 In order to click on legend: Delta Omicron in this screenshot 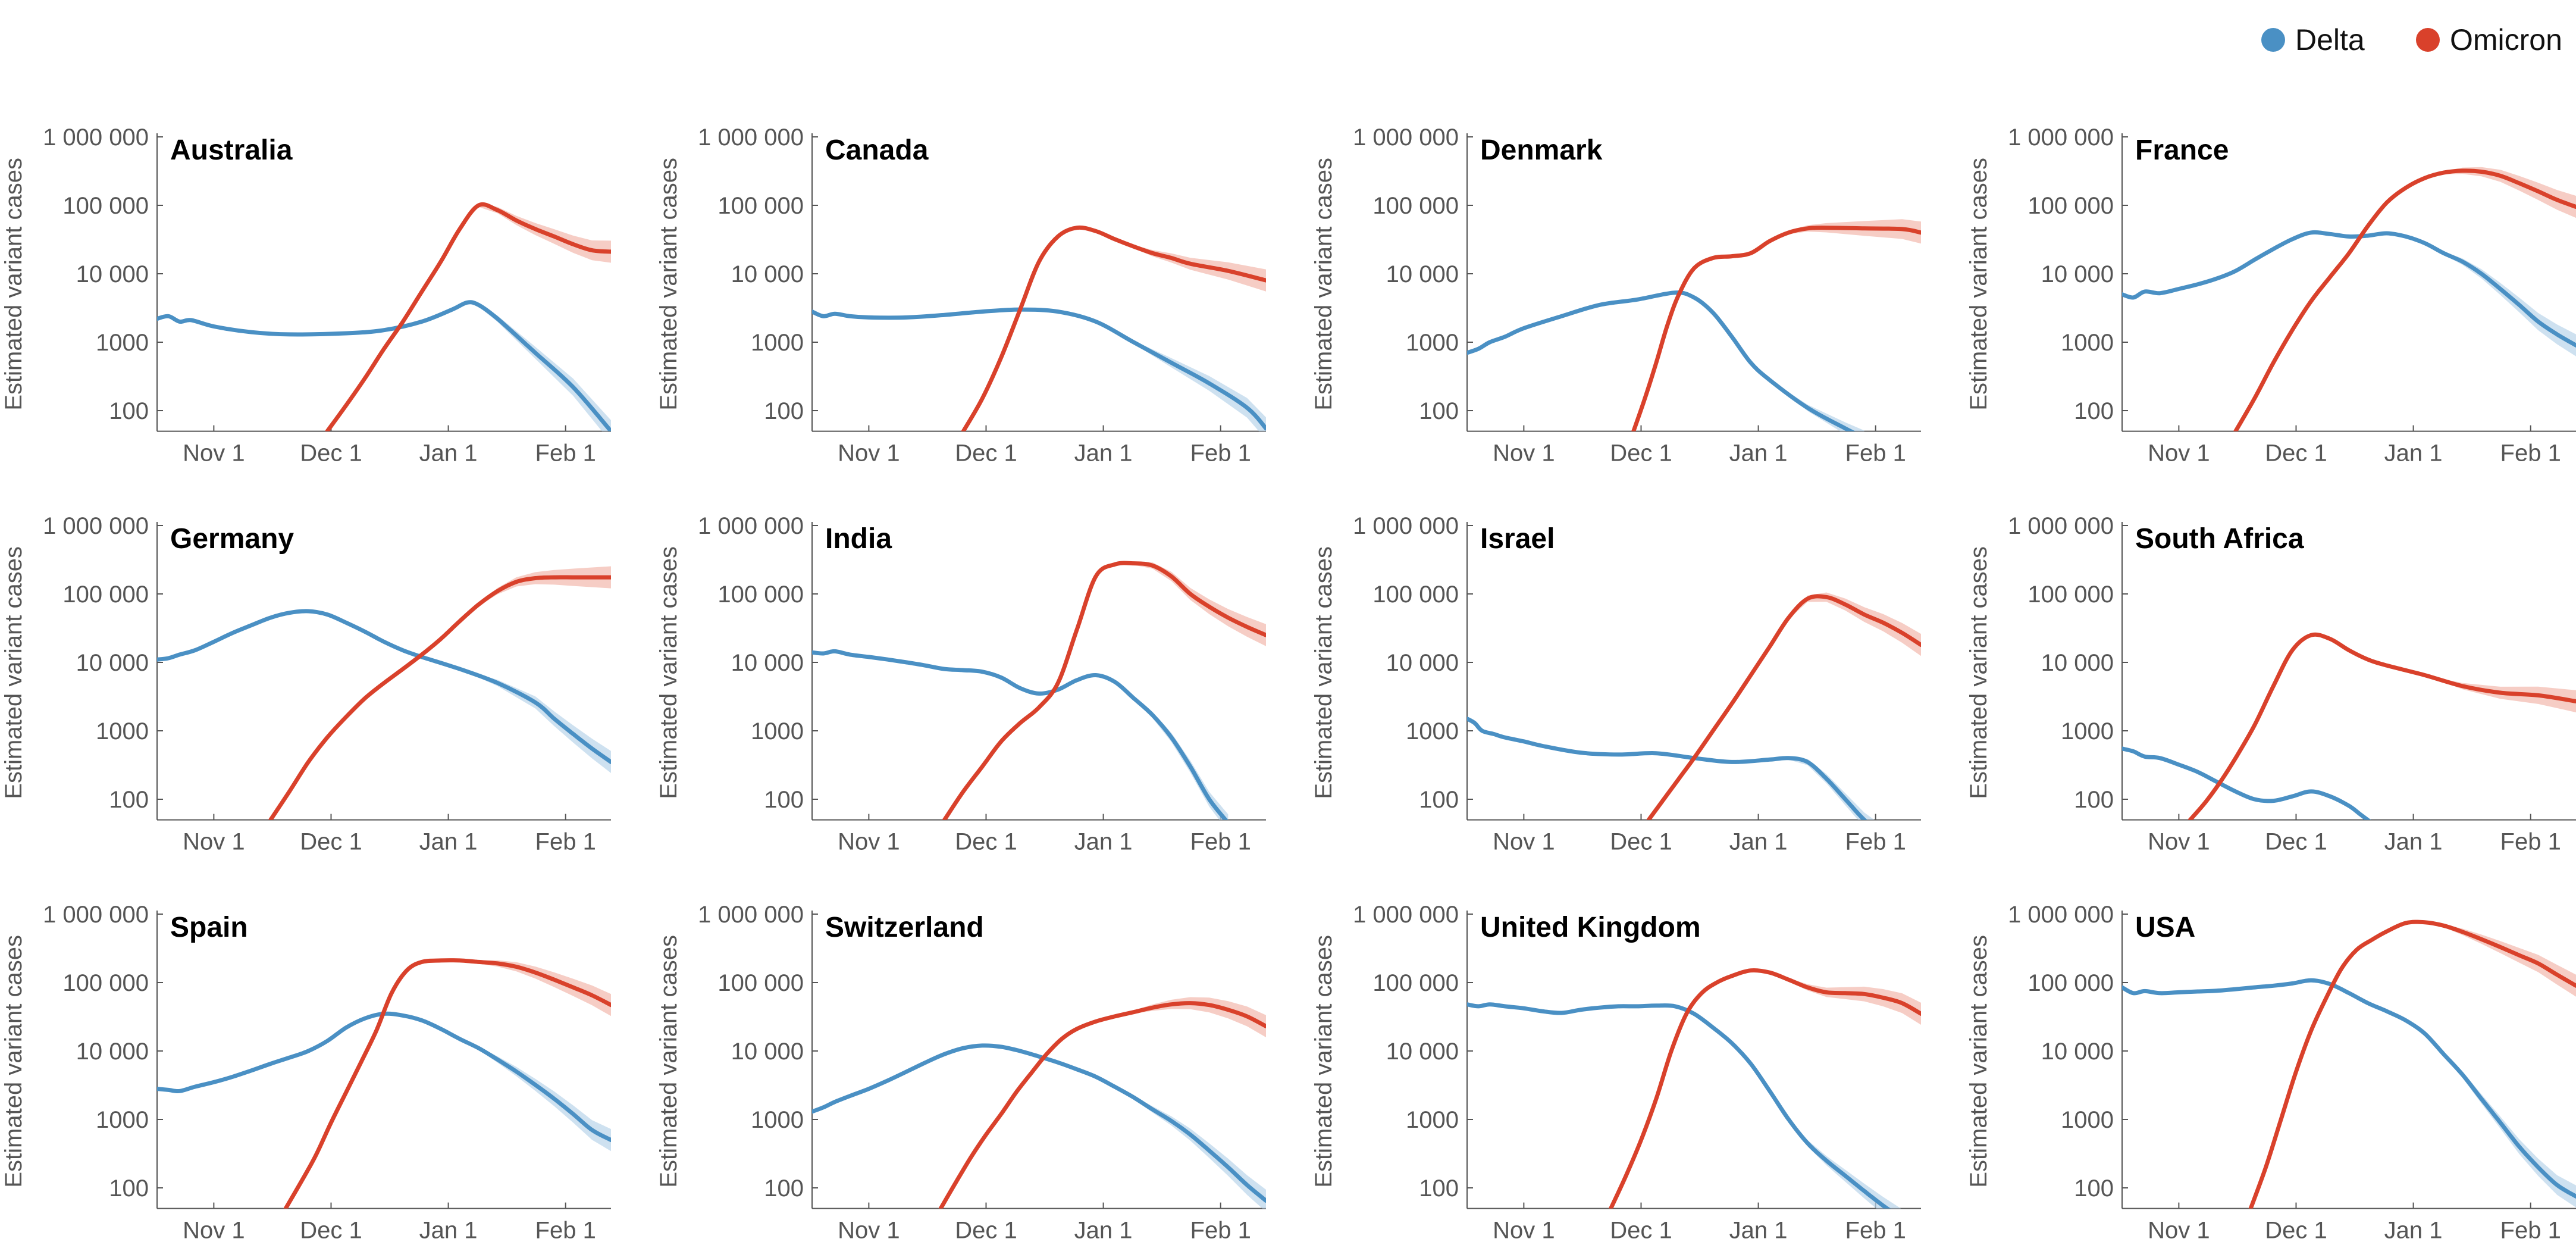, I will do `click(2411, 40)`.